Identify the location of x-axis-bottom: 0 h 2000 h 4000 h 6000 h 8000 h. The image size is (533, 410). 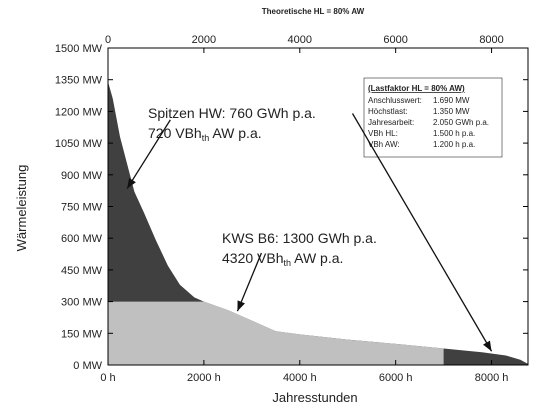
(304, 372).